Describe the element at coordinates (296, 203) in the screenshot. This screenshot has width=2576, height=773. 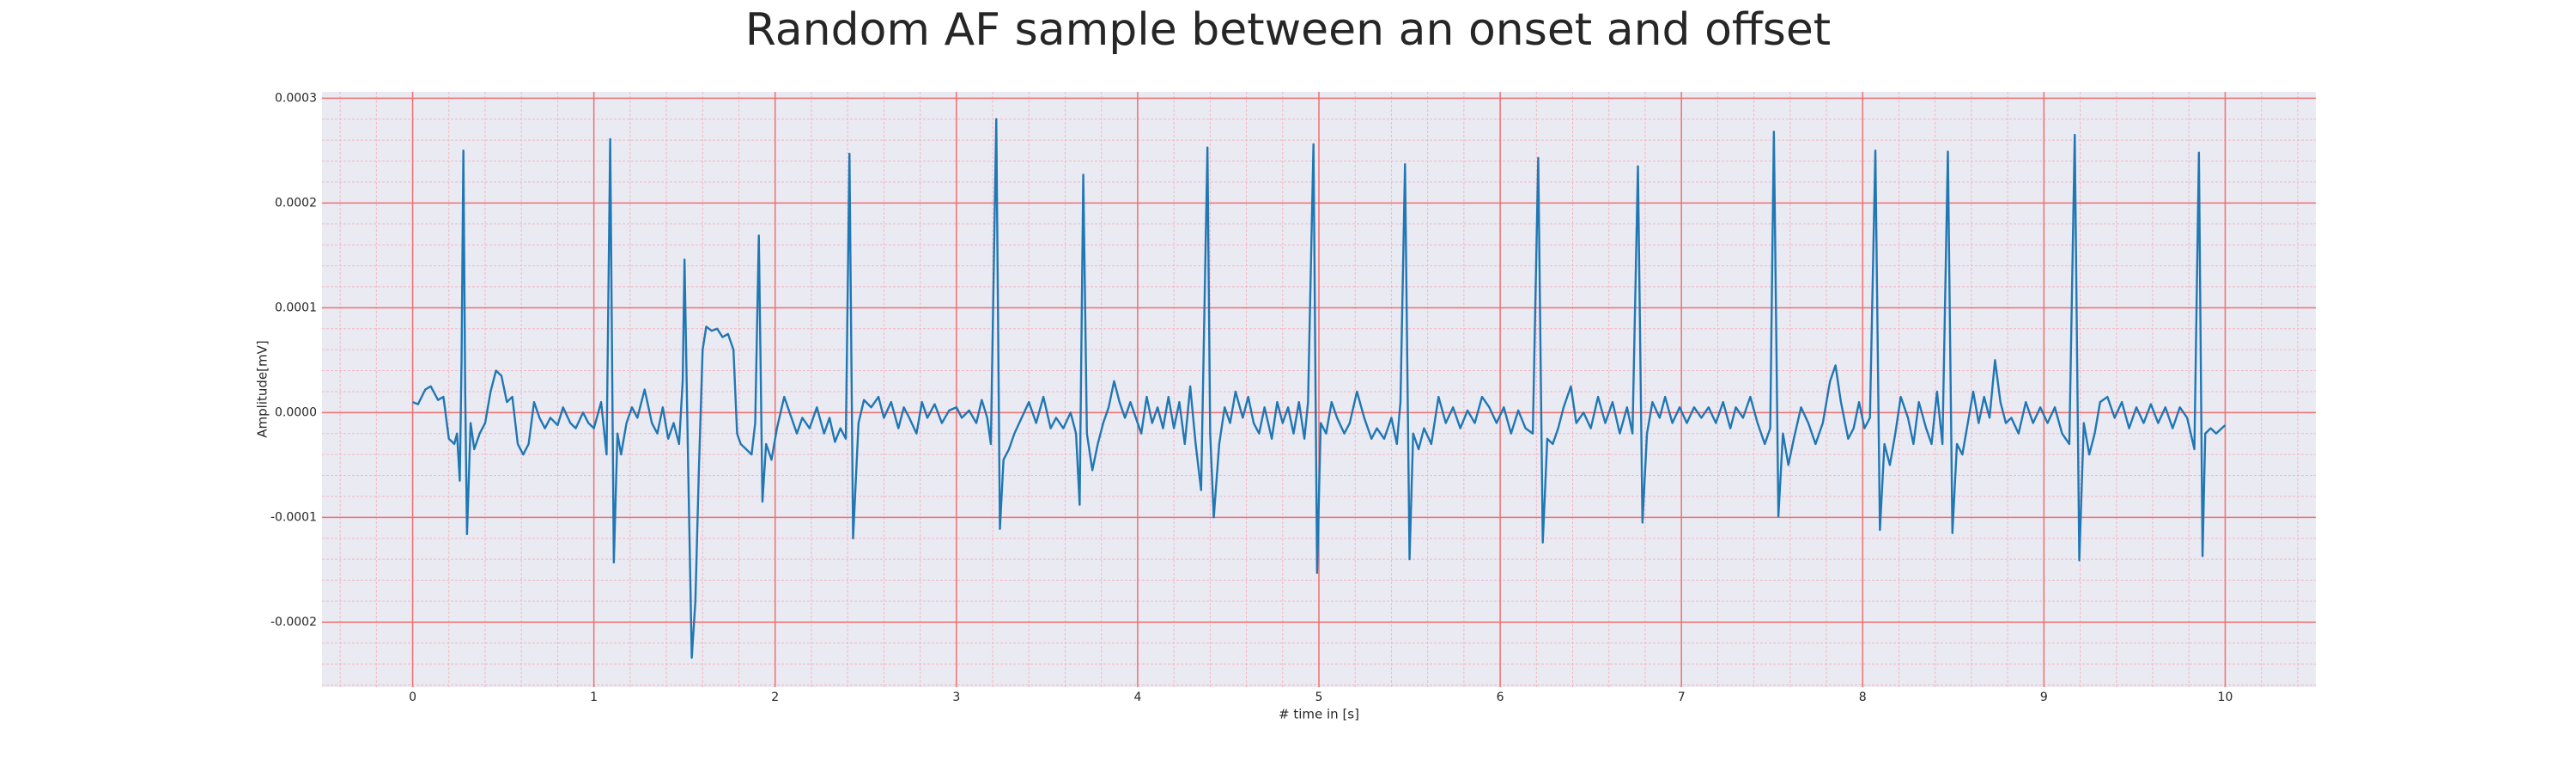
I see `y-tick-label: 0.0002` at that location.